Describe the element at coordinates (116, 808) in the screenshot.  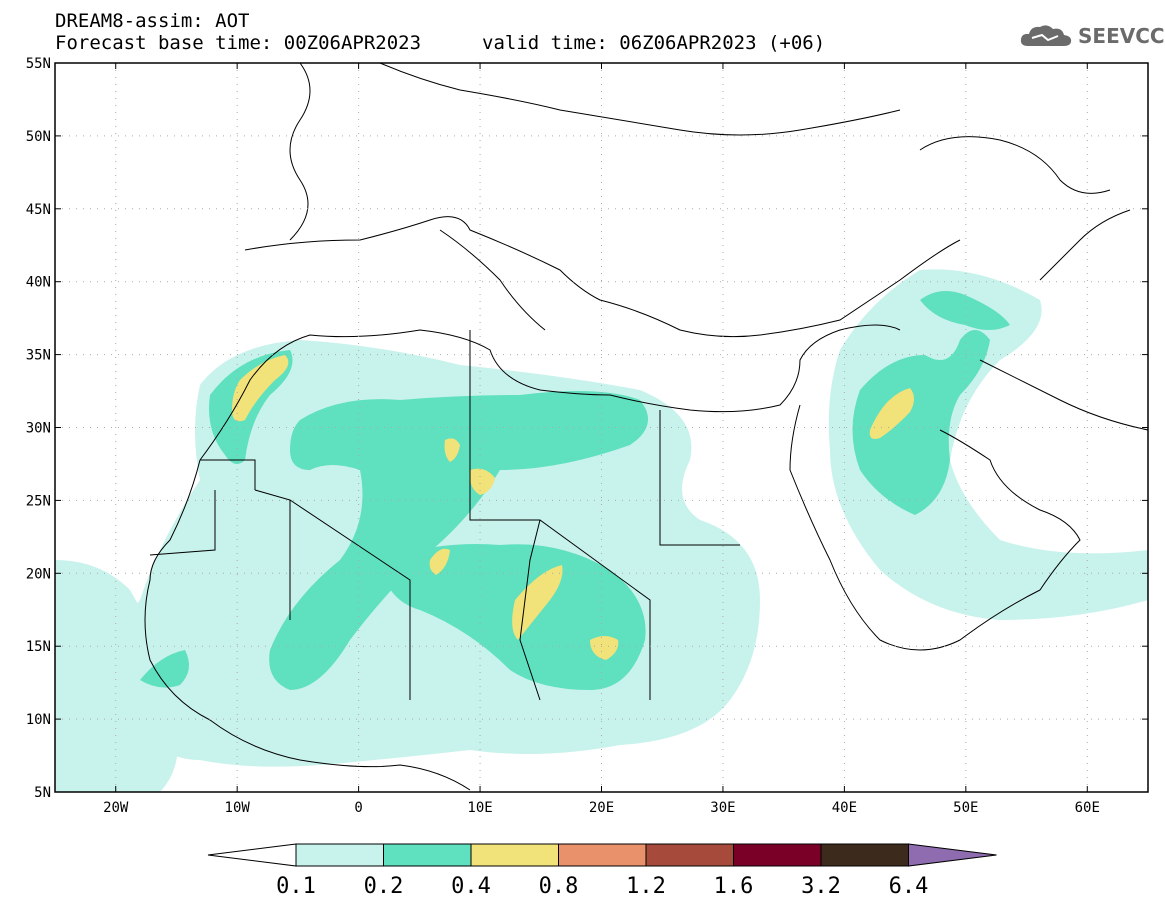
I see `lon-label: 20W` at that location.